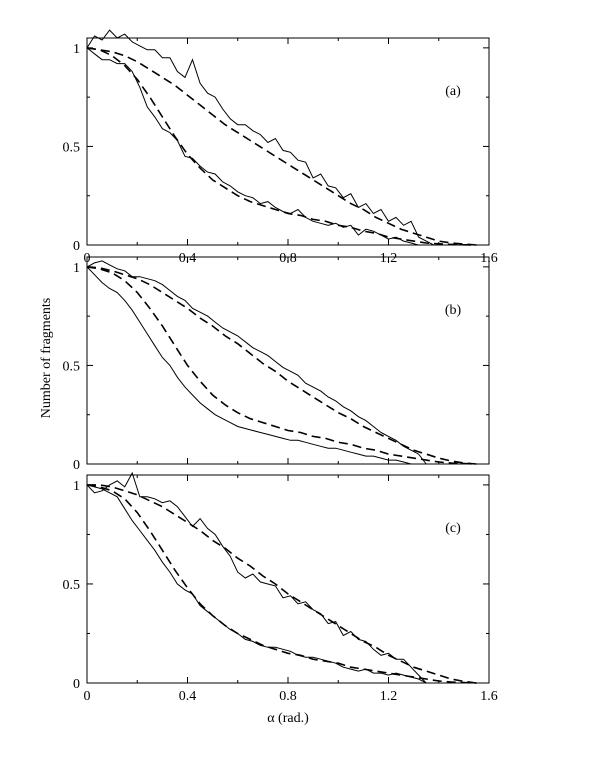 This screenshot has height=770, width=595. What do you see at coordinates (46, 358) in the screenshot?
I see `y-axis-label: Number of fragments` at bounding box center [46, 358].